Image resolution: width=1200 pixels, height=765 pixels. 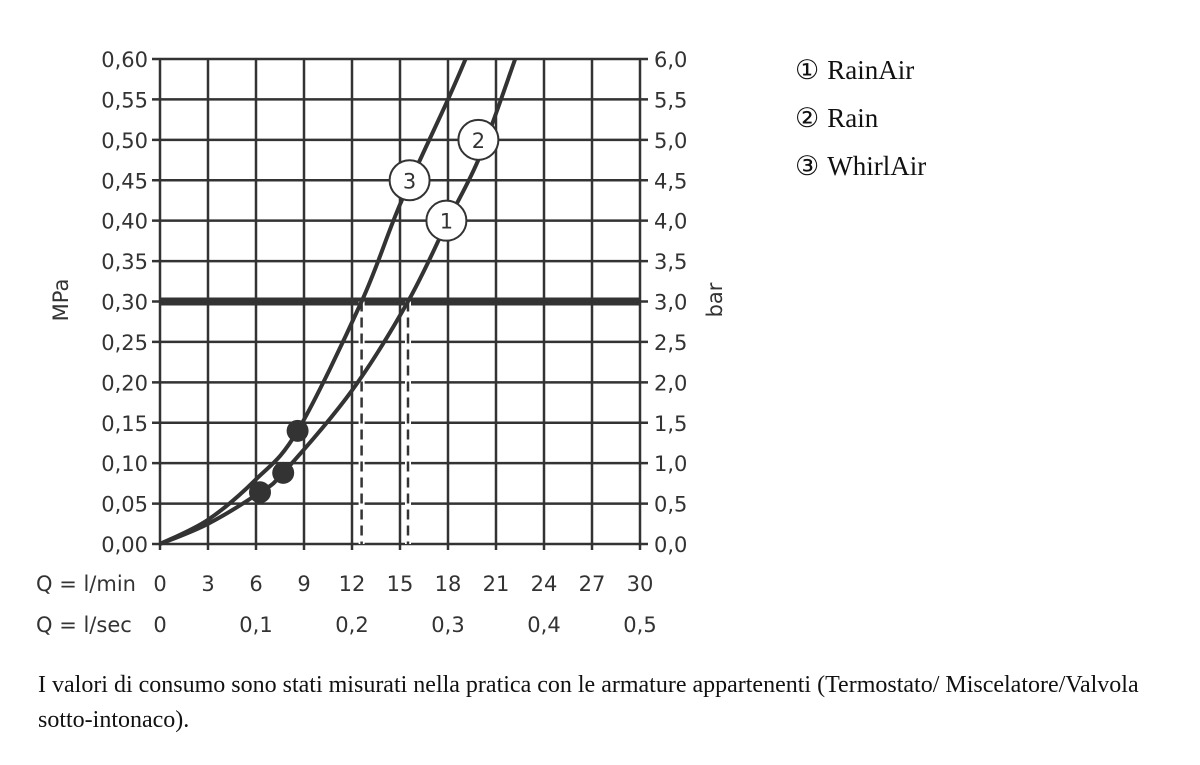 I want to click on x-tick-label-lmin: 24, so click(x=544, y=584).